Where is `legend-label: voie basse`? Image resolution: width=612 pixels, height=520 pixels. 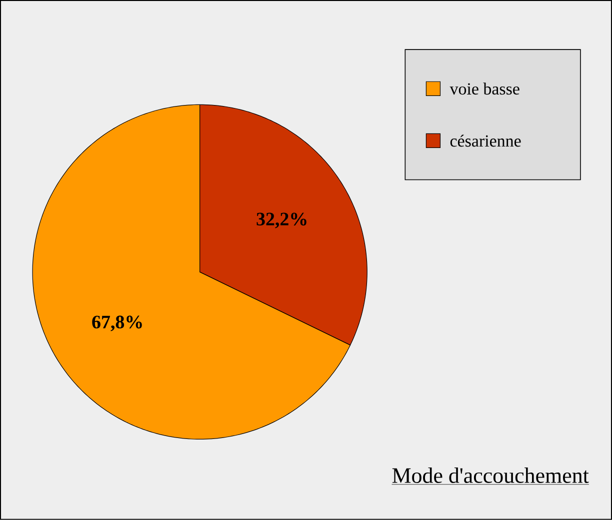
legend-label: voie basse is located at coordinates (485, 88).